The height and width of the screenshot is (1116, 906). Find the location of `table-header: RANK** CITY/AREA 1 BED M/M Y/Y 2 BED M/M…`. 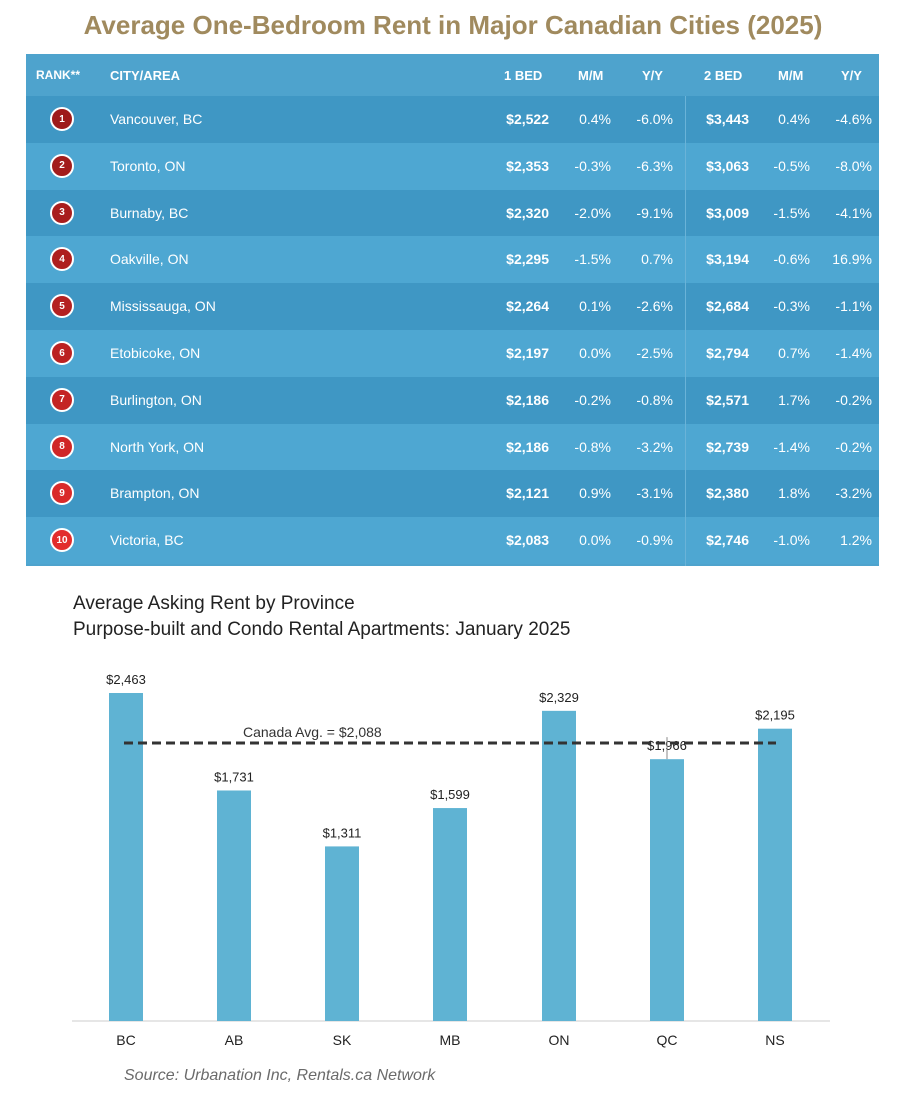

table-header: RANK** CITY/AREA 1 BED M/M Y/Y 2 BED M/M… is located at coordinates (452, 75).